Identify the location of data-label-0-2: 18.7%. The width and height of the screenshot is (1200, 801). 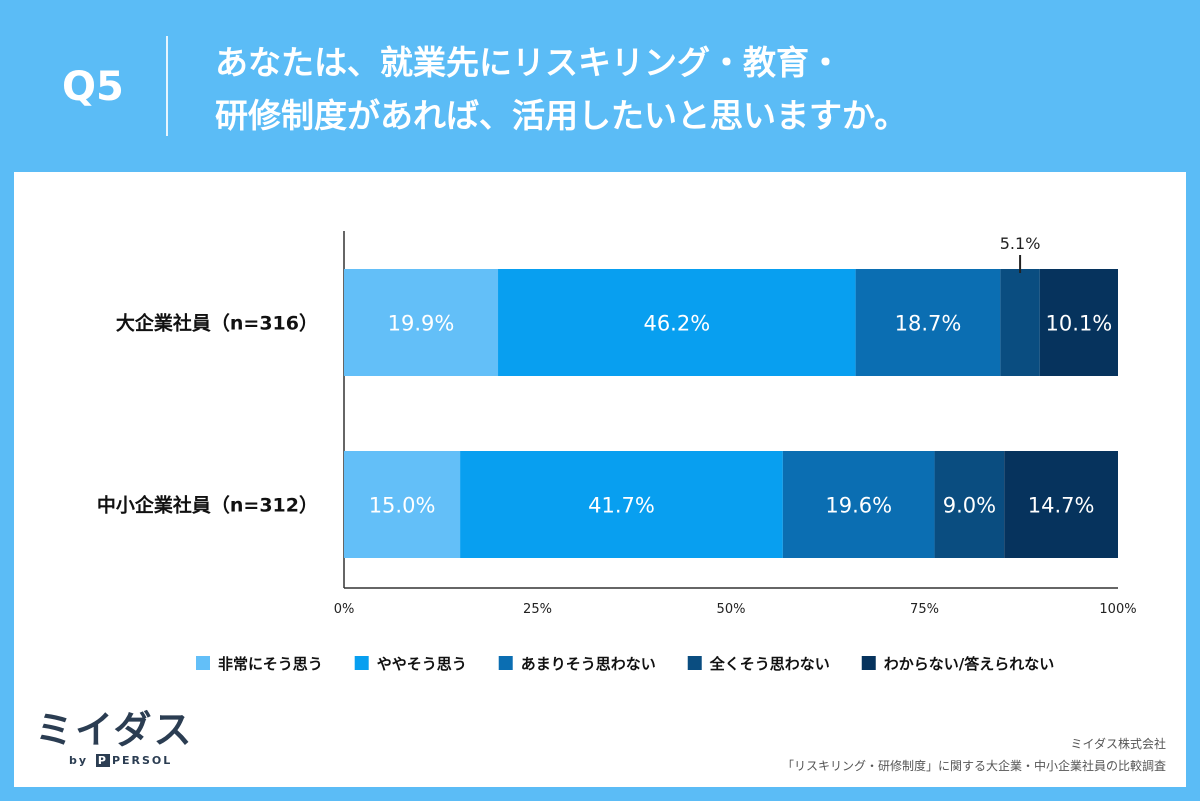
(928, 324).